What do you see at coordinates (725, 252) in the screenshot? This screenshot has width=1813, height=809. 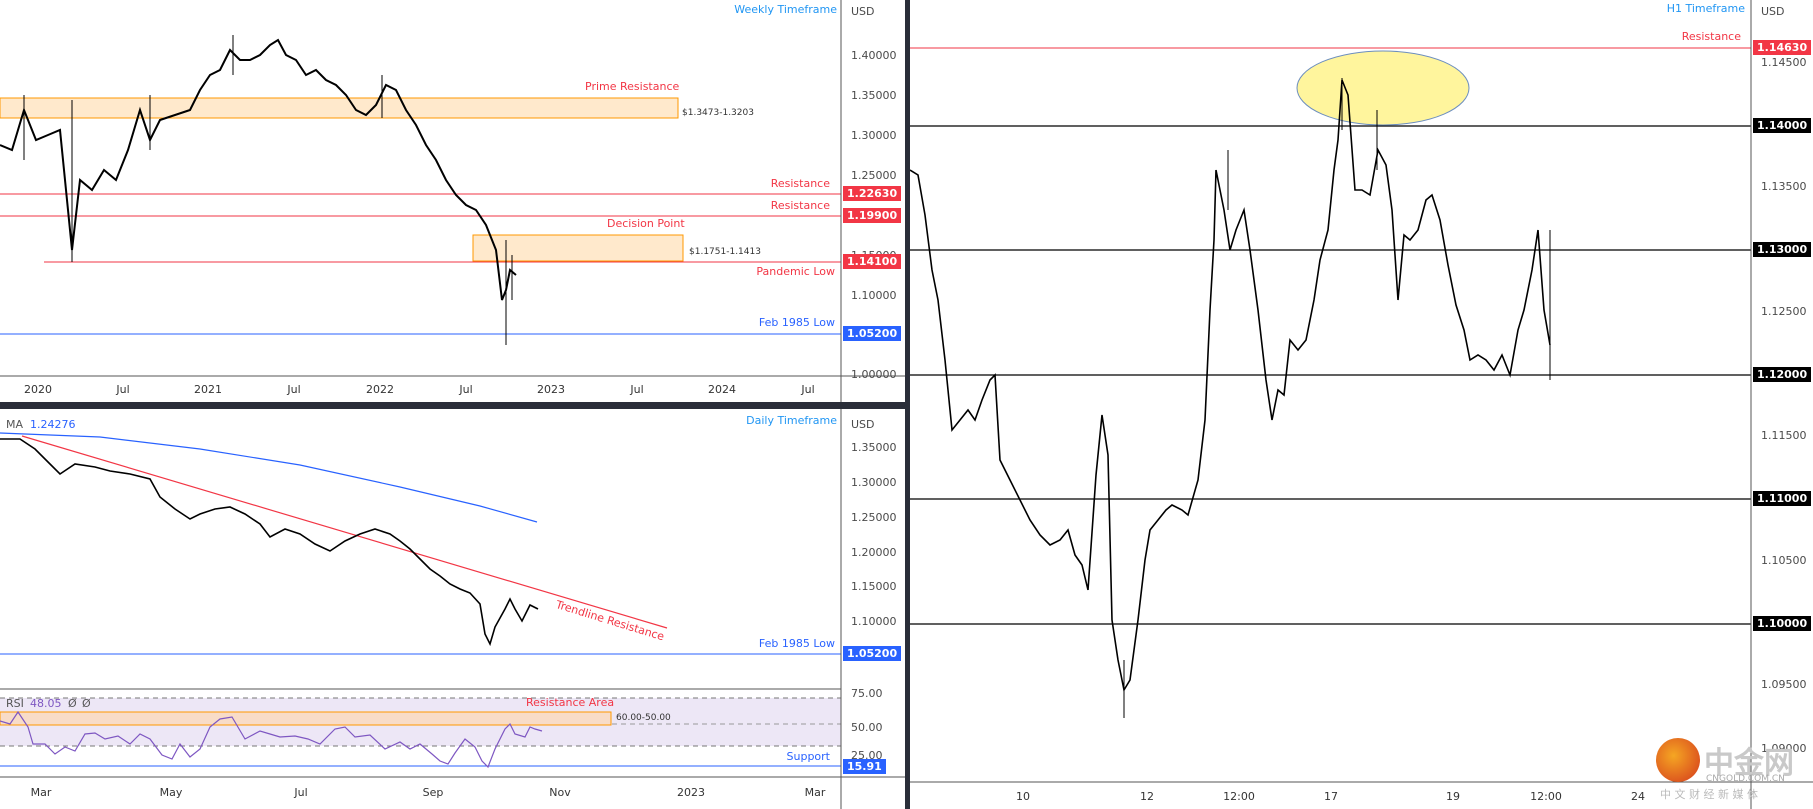 I see `decision-point-range: $1.1751-1.1413` at bounding box center [725, 252].